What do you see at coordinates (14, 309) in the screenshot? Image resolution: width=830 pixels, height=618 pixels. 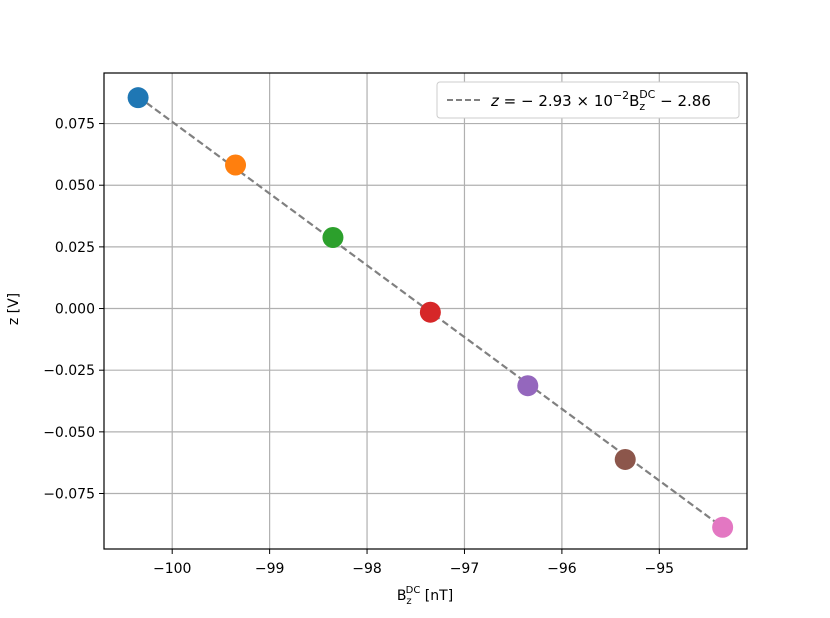 I see `y-axis-label: z [V]` at bounding box center [14, 309].